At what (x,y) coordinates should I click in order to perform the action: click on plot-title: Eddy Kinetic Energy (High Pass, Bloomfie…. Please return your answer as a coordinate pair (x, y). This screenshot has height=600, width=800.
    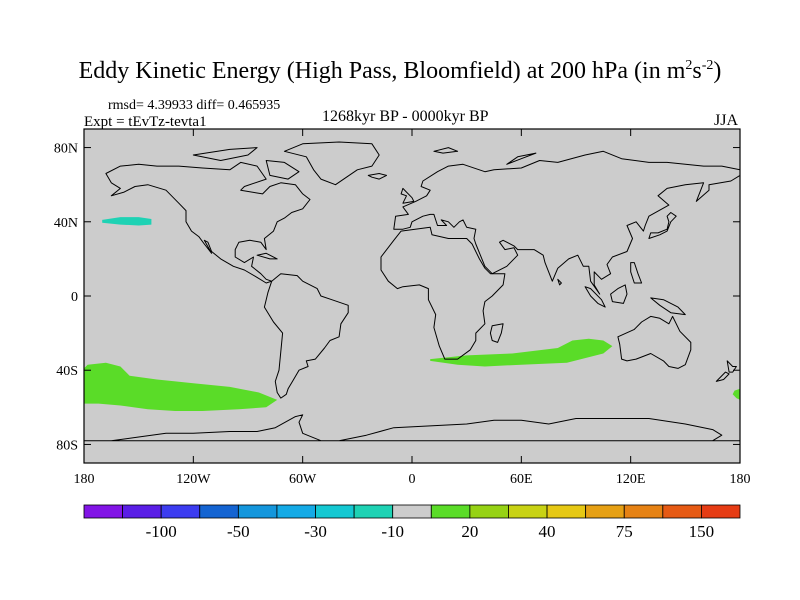
    Looking at the image, I should click on (400, 71).